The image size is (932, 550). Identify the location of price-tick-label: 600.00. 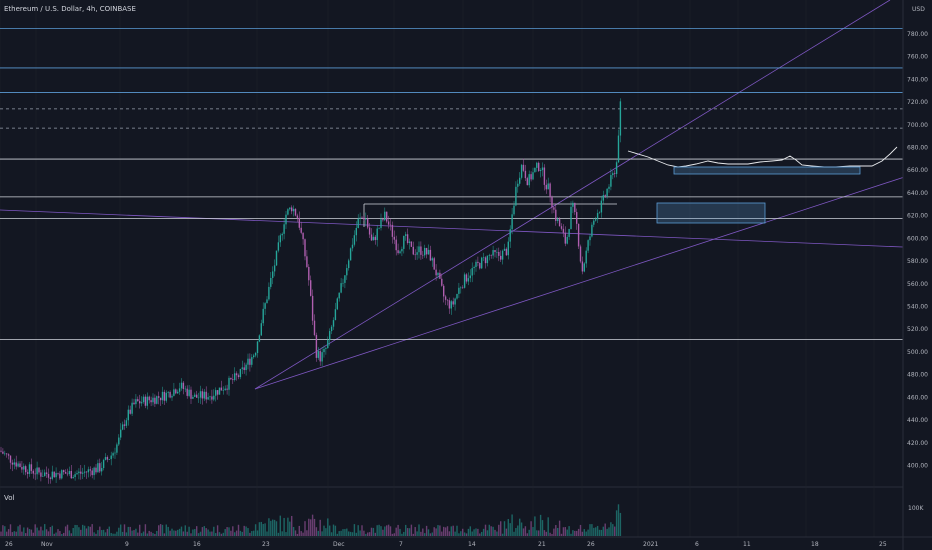
(917, 238).